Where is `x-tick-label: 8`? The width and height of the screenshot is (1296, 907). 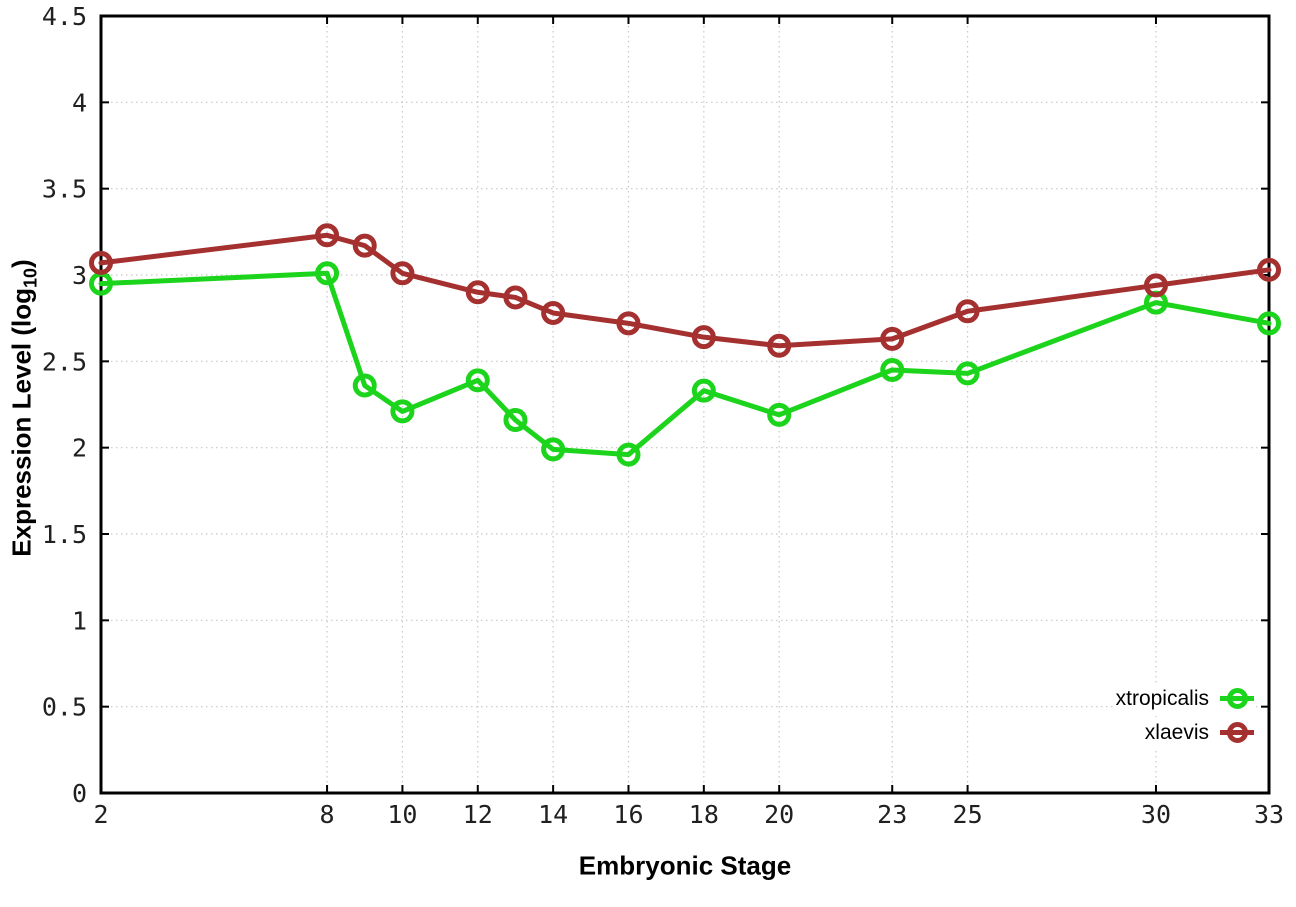 x-tick-label: 8 is located at coordinates (327, 814).